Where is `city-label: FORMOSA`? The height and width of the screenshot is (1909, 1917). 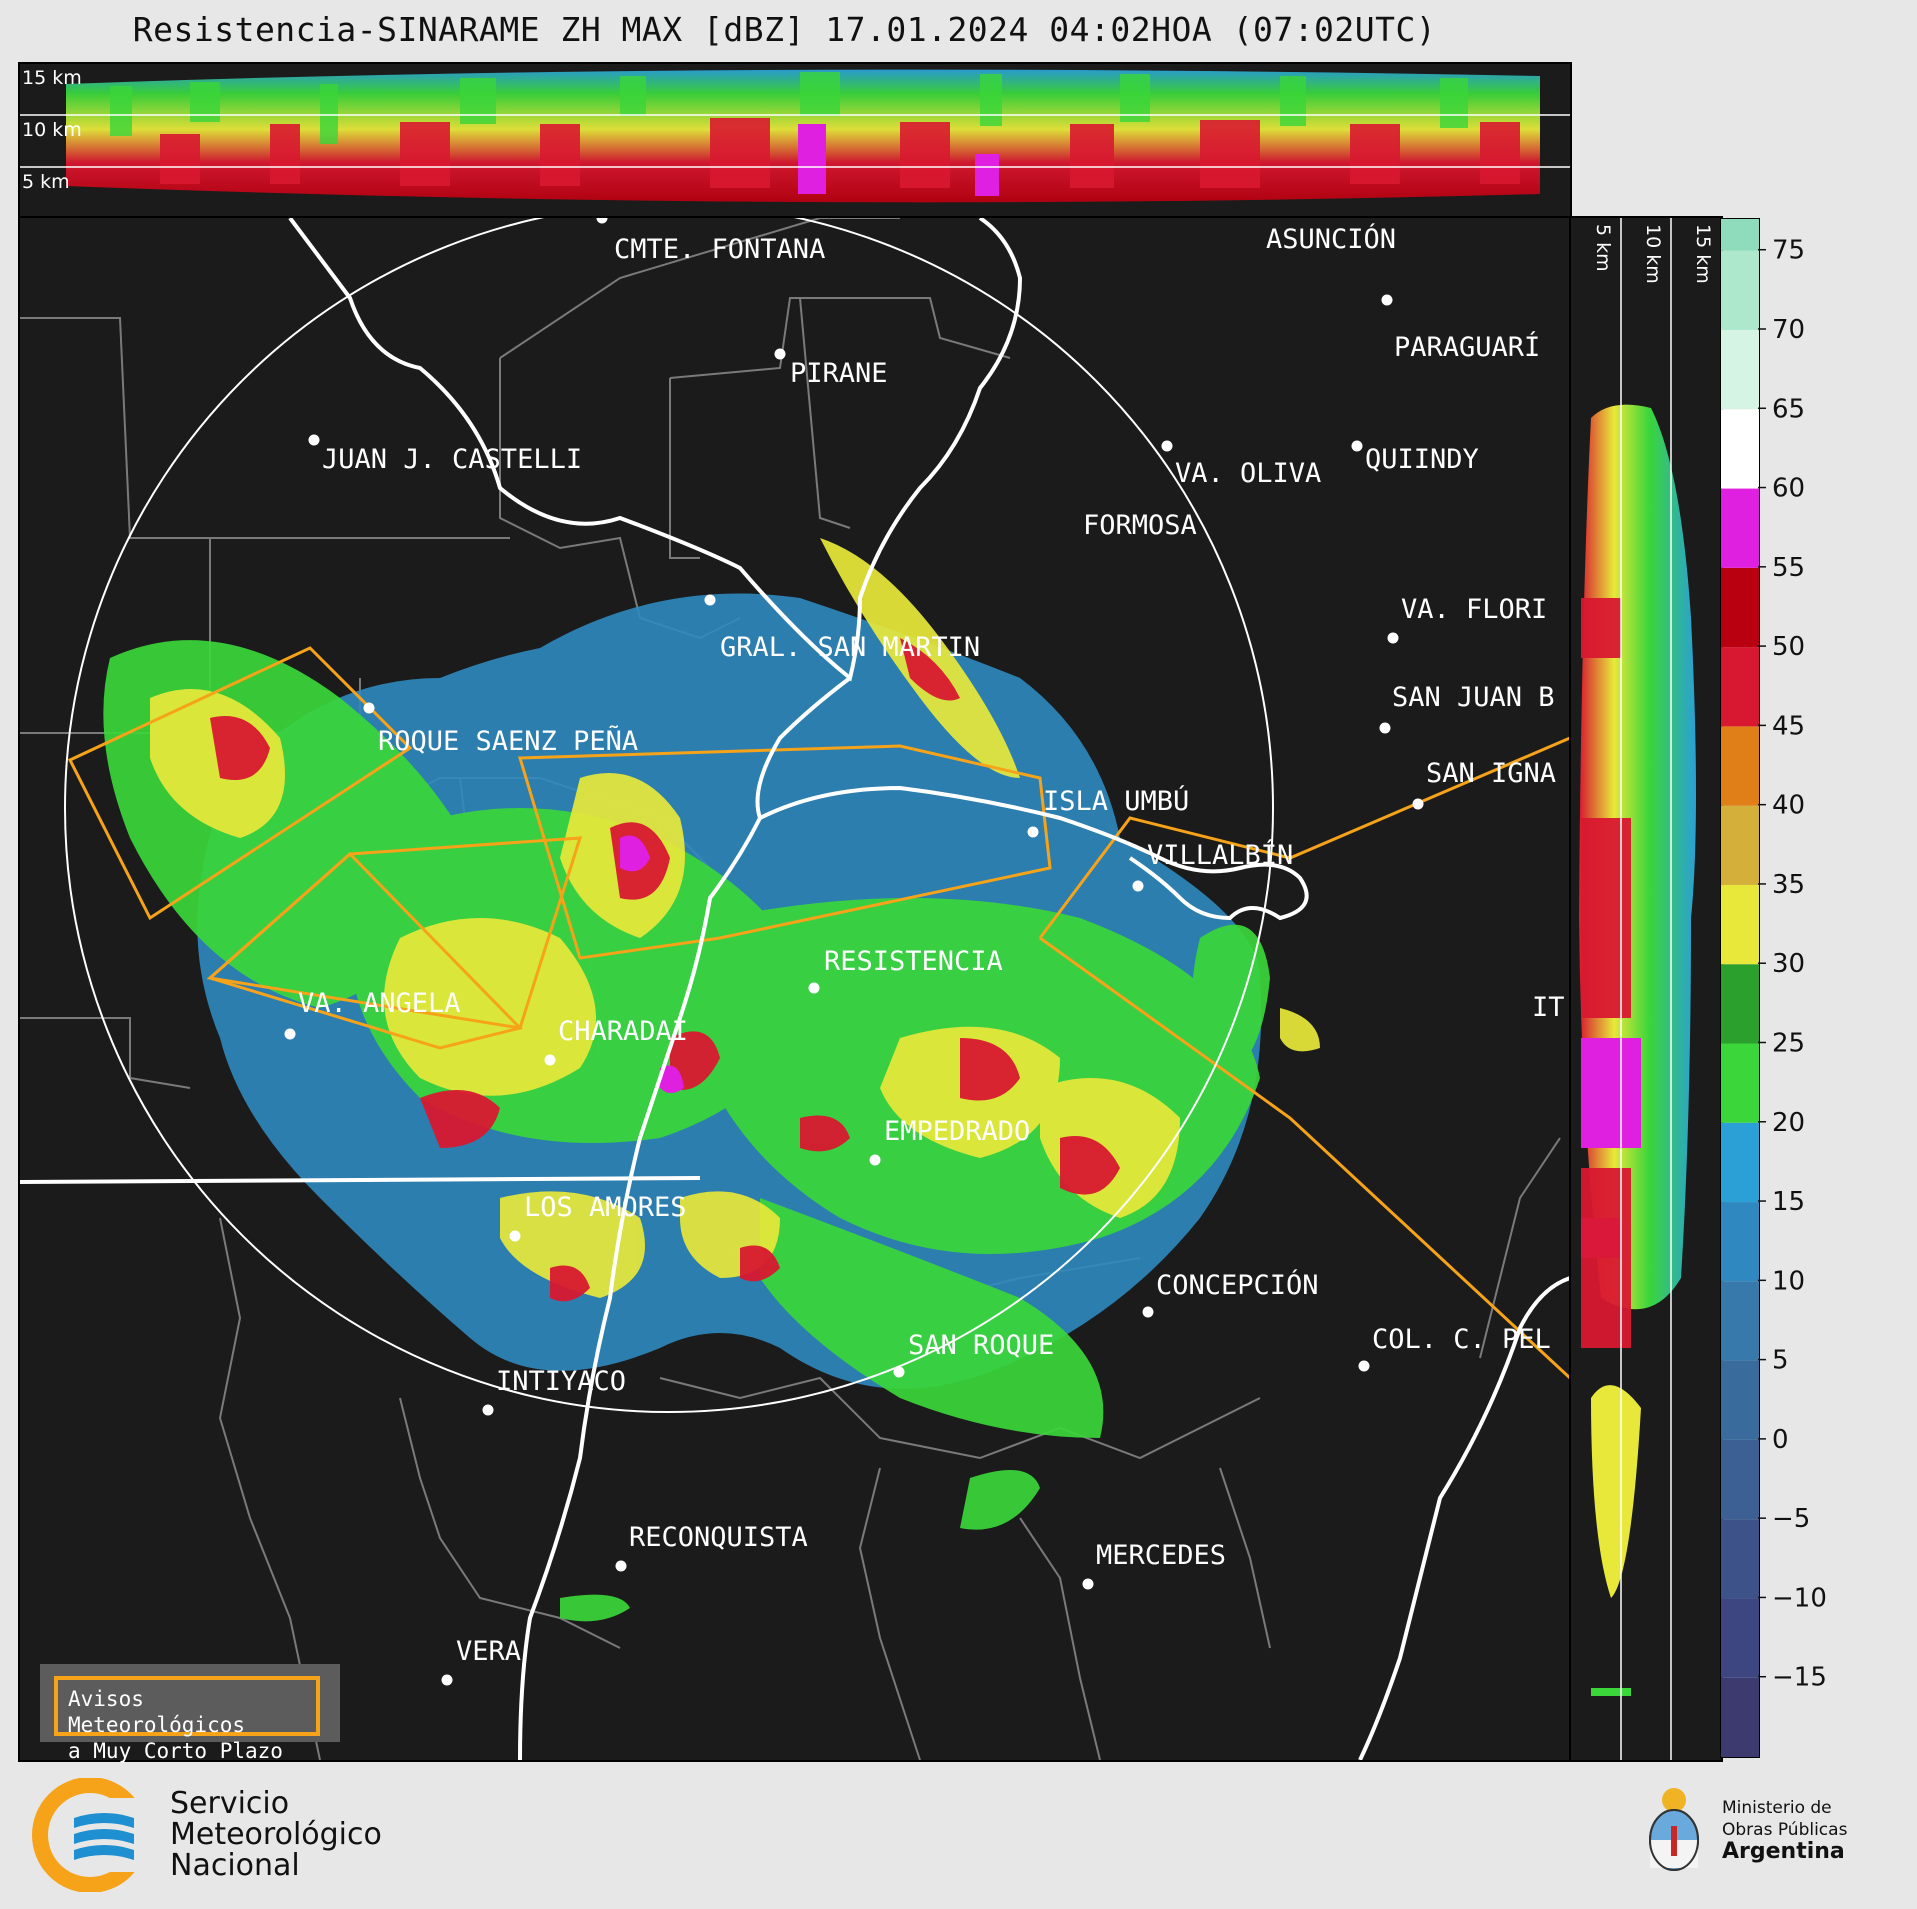
city-label: FORMOSA is located at coordinates (1140, 525).